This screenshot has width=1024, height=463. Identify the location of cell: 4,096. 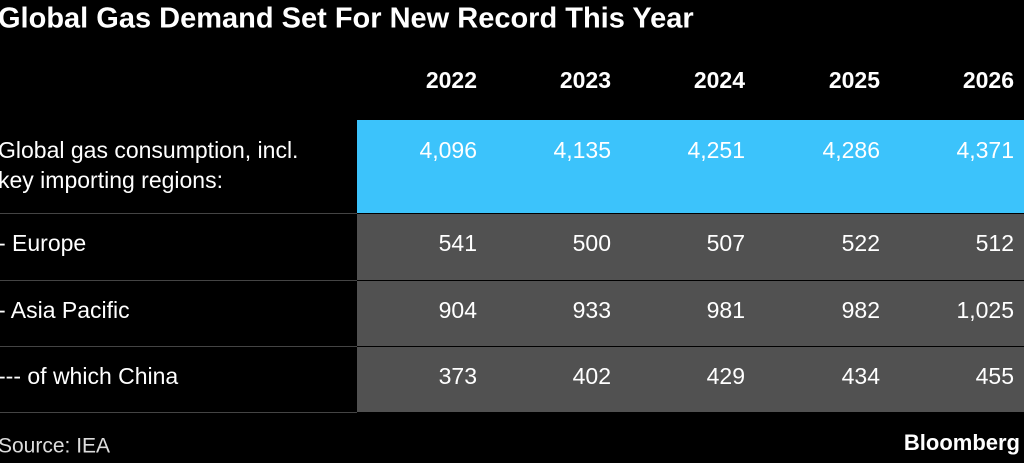
(448, 150).